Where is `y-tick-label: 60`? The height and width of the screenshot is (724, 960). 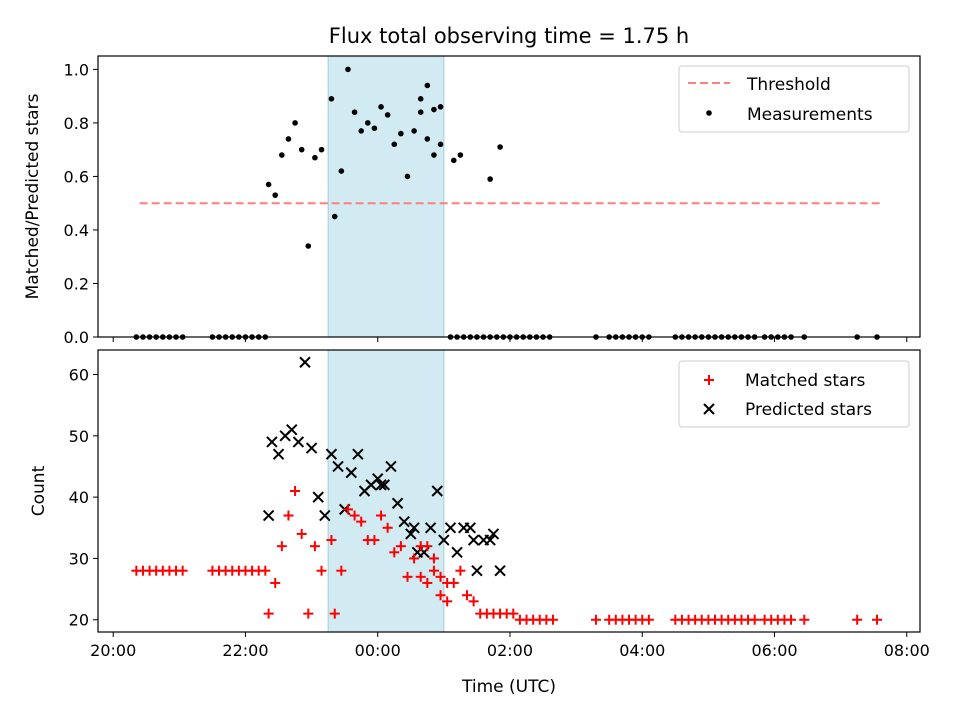 y-tick-label: 60 is located at coordinates (79, 375).